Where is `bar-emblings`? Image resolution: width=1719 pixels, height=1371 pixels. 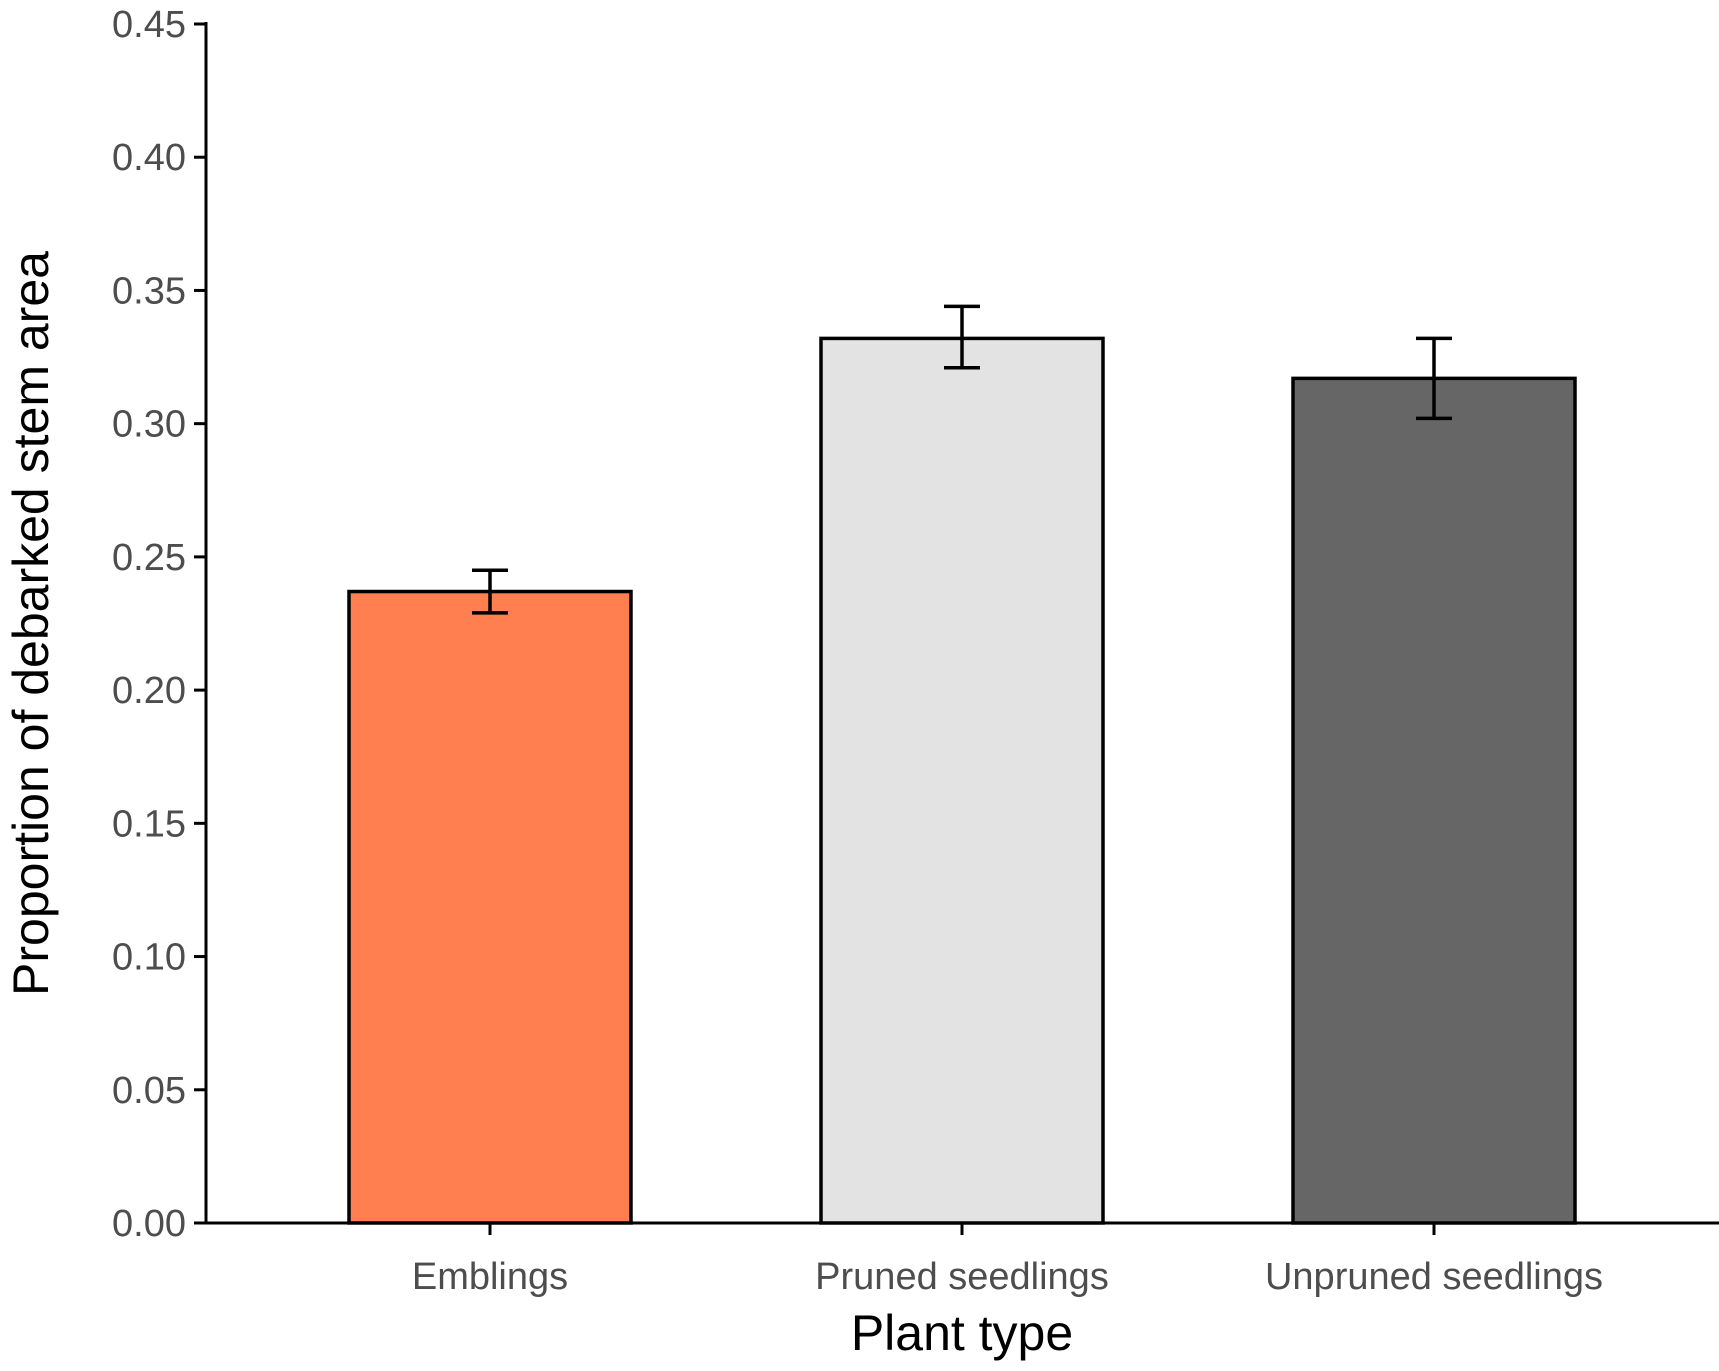
bar-emblings is located at coordinates (490, 907).